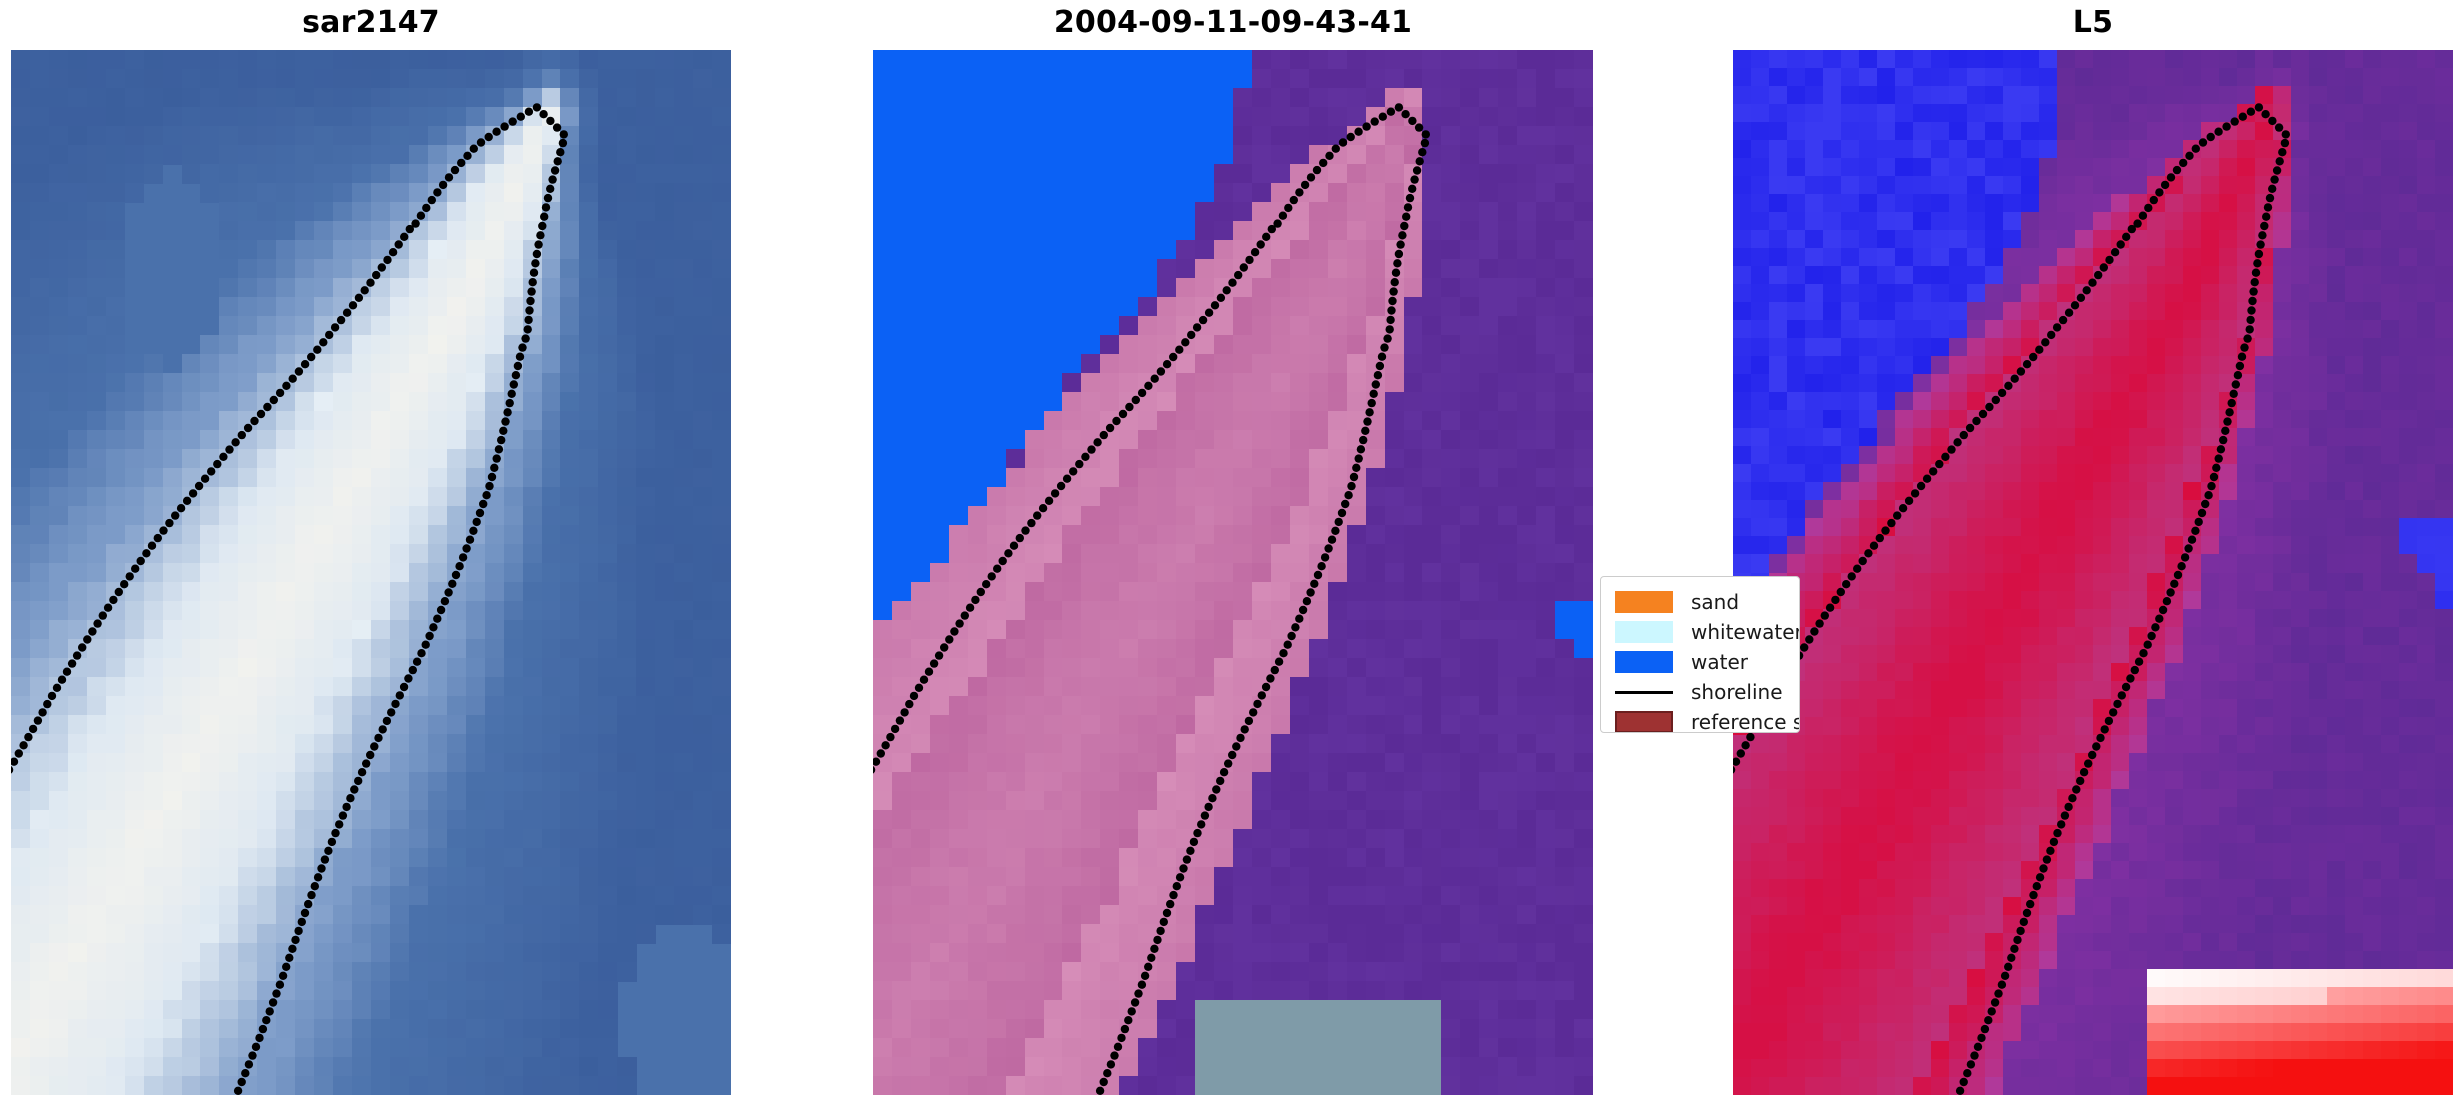 The width and height of the screenshot is (2460, 1108). What do you see at coordinates (1644, 692) in the screenshot?
I see `shoreline-line-icon` at bounding box center [1644, 692].